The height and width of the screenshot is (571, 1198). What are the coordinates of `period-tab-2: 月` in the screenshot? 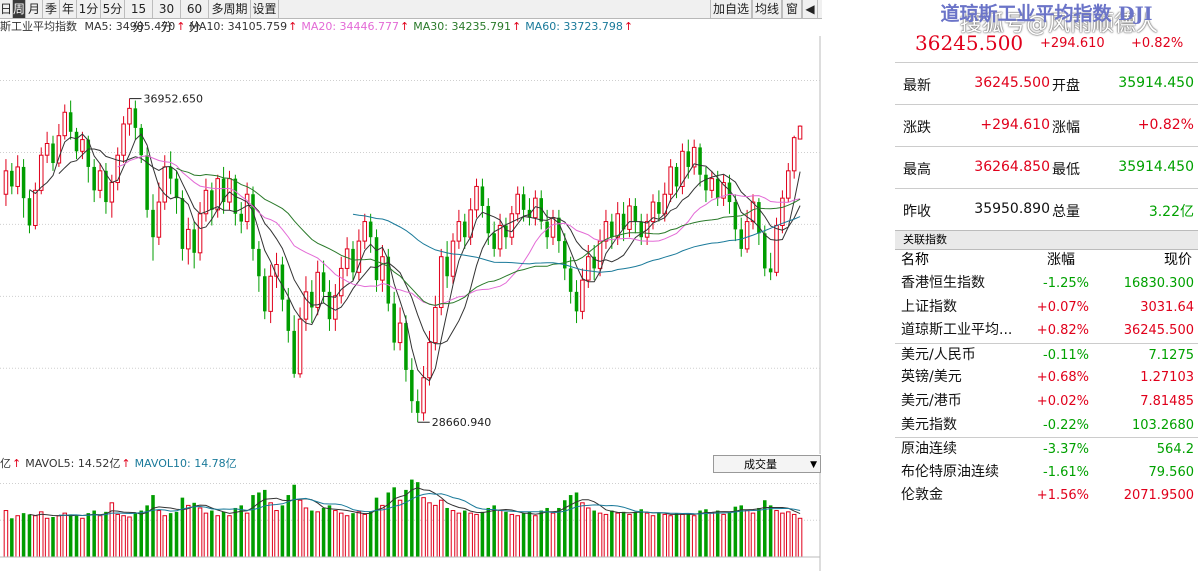 It's located at (34, 9).